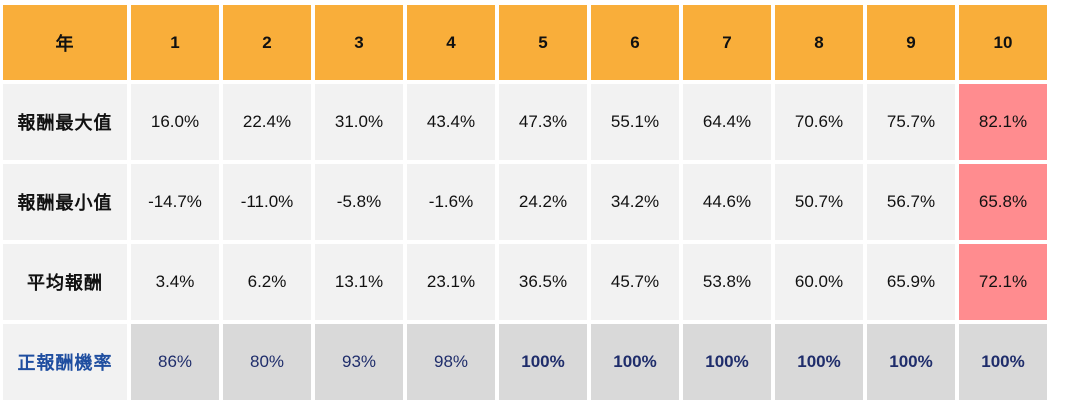  Describe the element at coordinates (267, 202) in the screenshot. I see `min-return-cell: -11.0%` at that location.